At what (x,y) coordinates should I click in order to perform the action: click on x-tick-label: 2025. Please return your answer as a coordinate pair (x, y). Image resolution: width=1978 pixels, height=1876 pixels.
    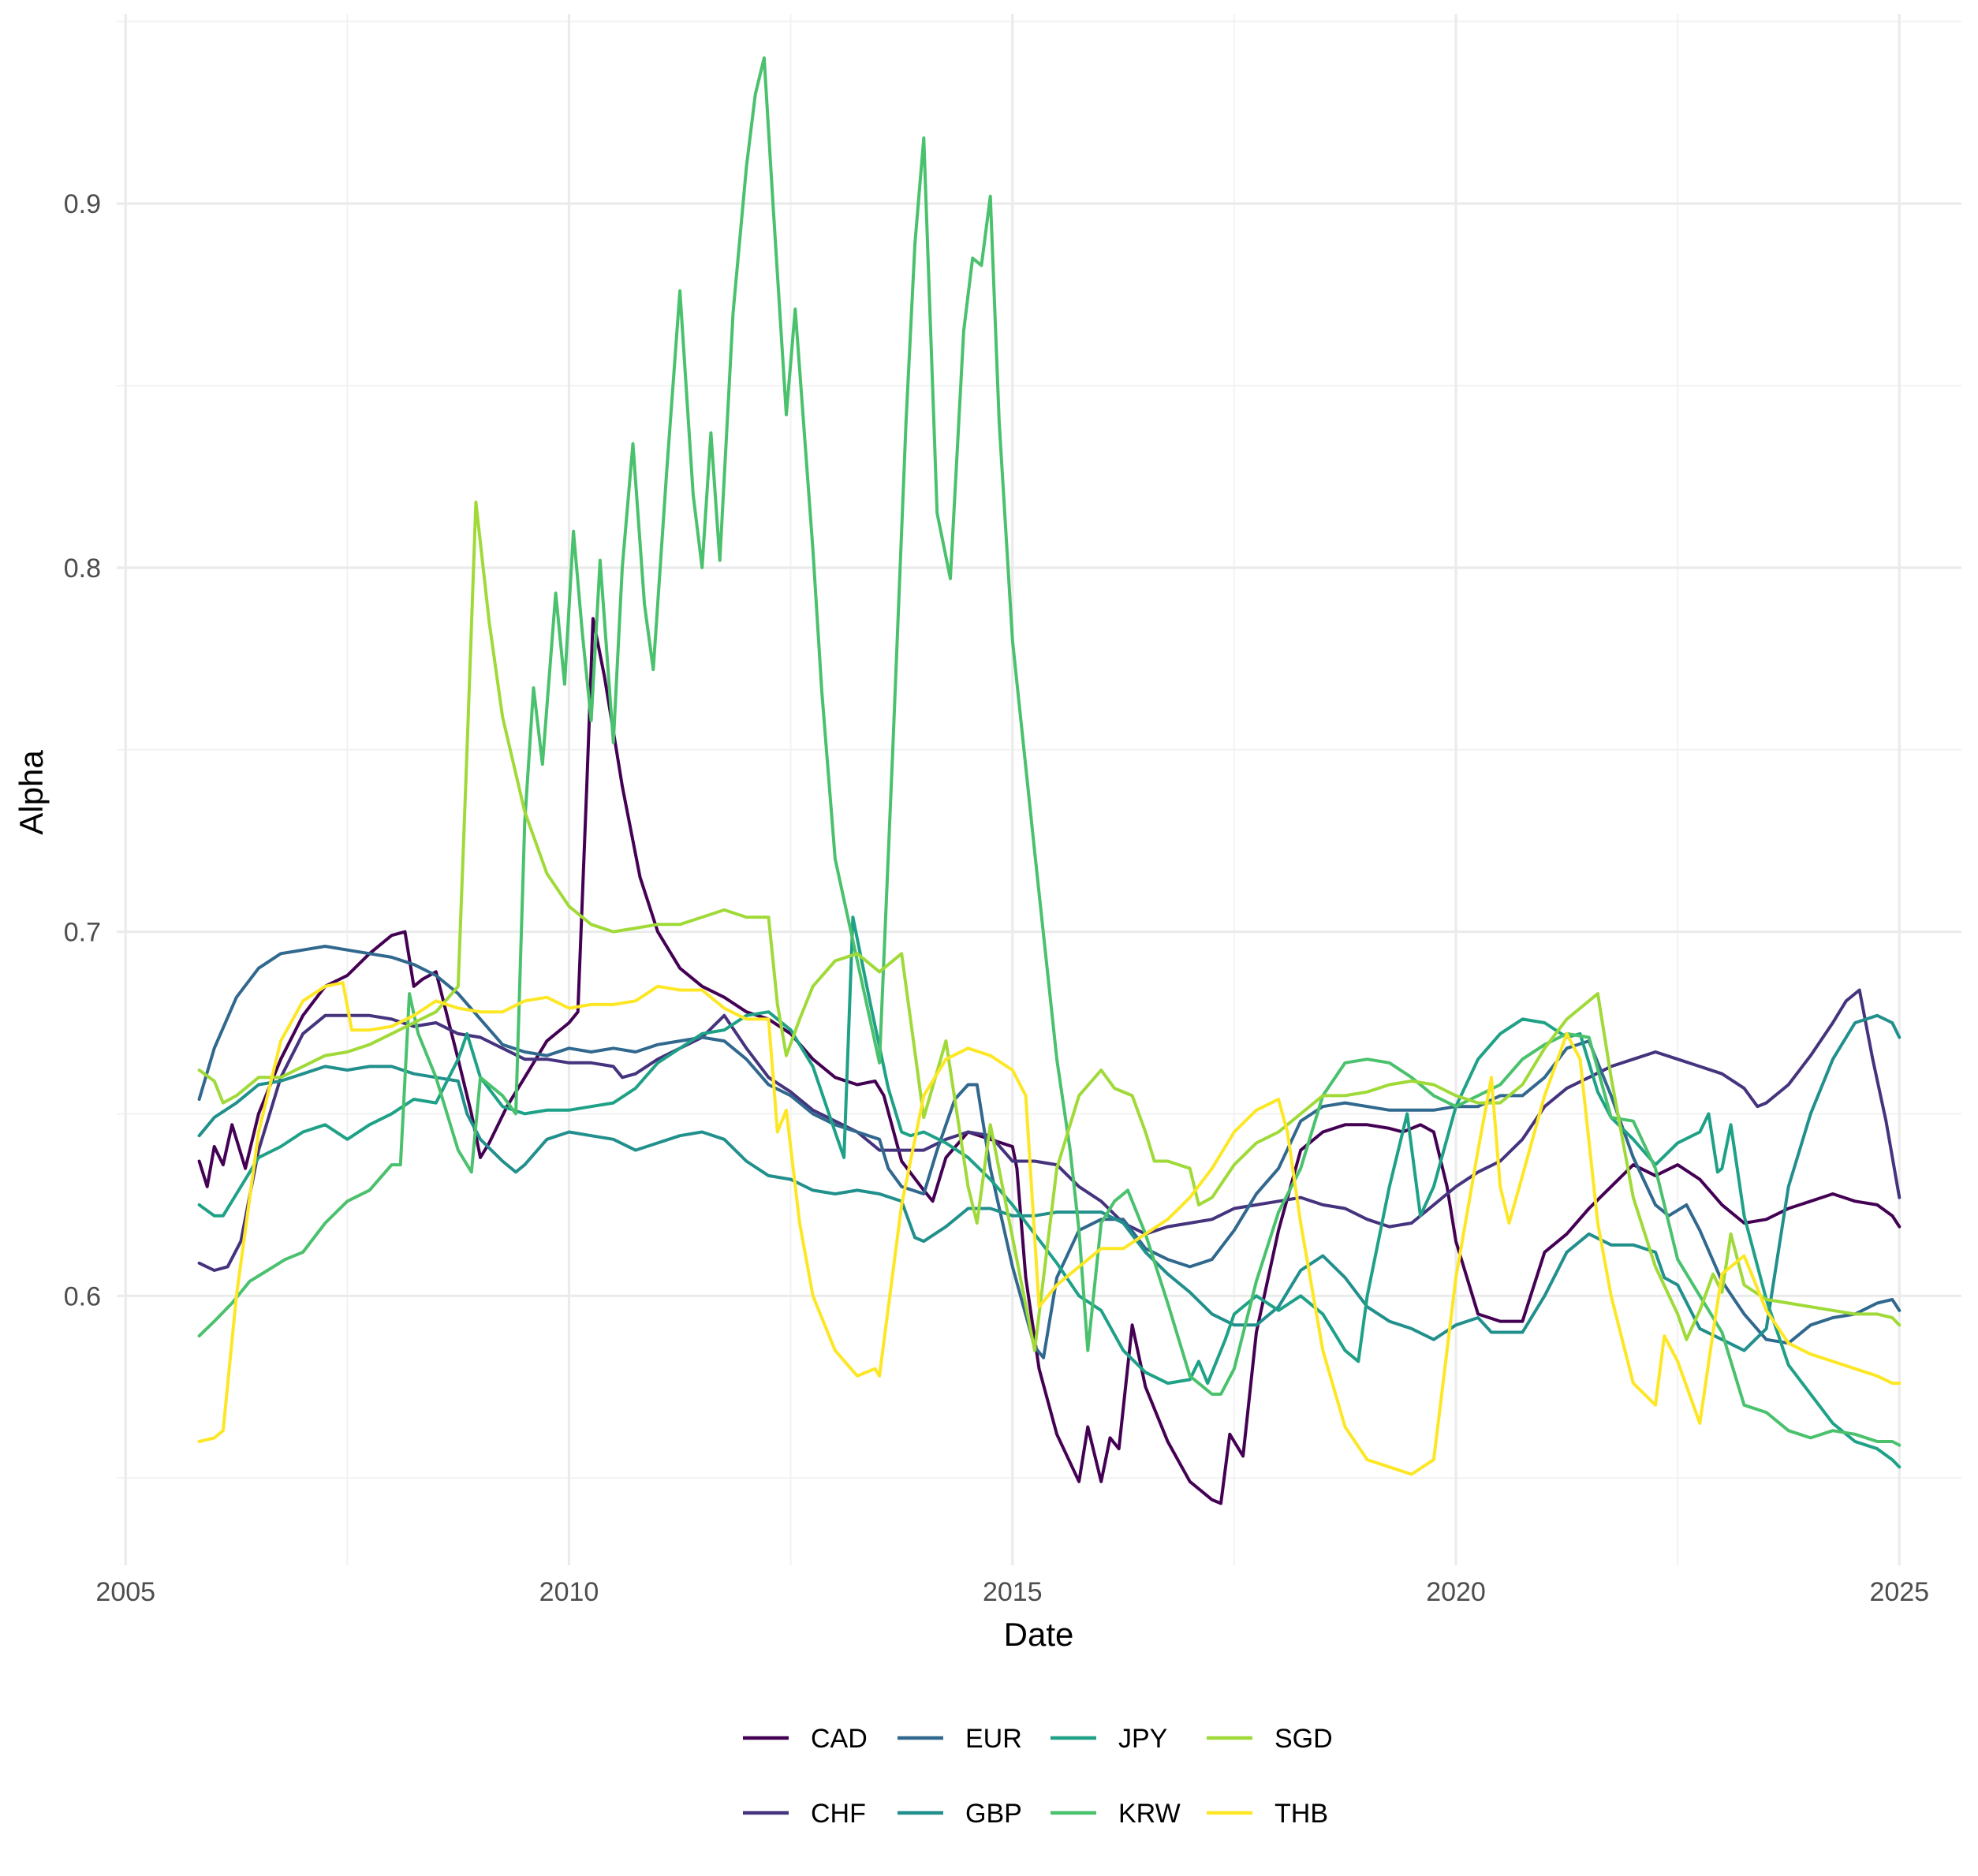
    Looking at the image, I should click on (1899, 1592).